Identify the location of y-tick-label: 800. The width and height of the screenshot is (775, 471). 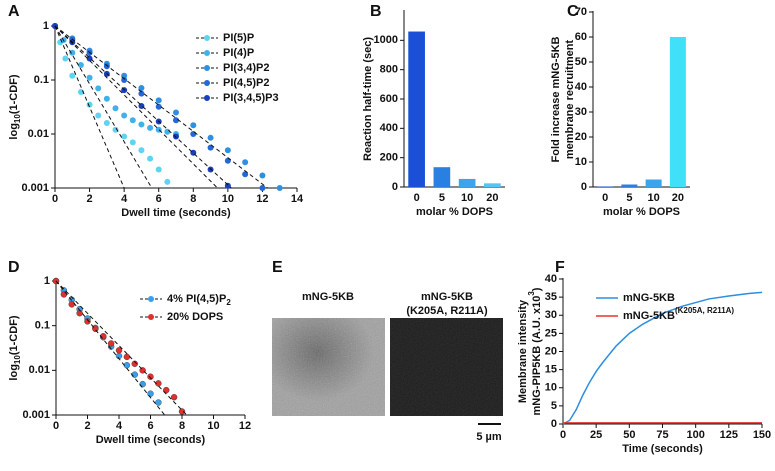
(389, 70).